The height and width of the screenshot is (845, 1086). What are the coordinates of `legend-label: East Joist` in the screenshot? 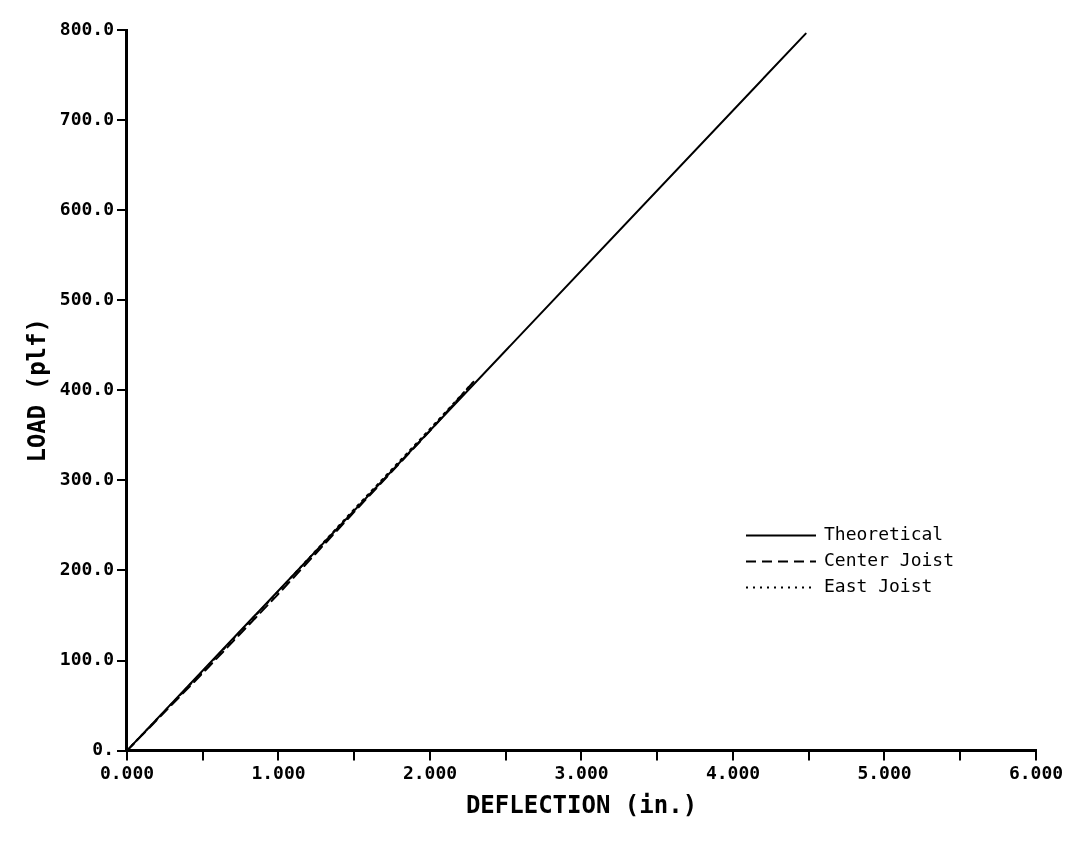 It's located at (878, 586).